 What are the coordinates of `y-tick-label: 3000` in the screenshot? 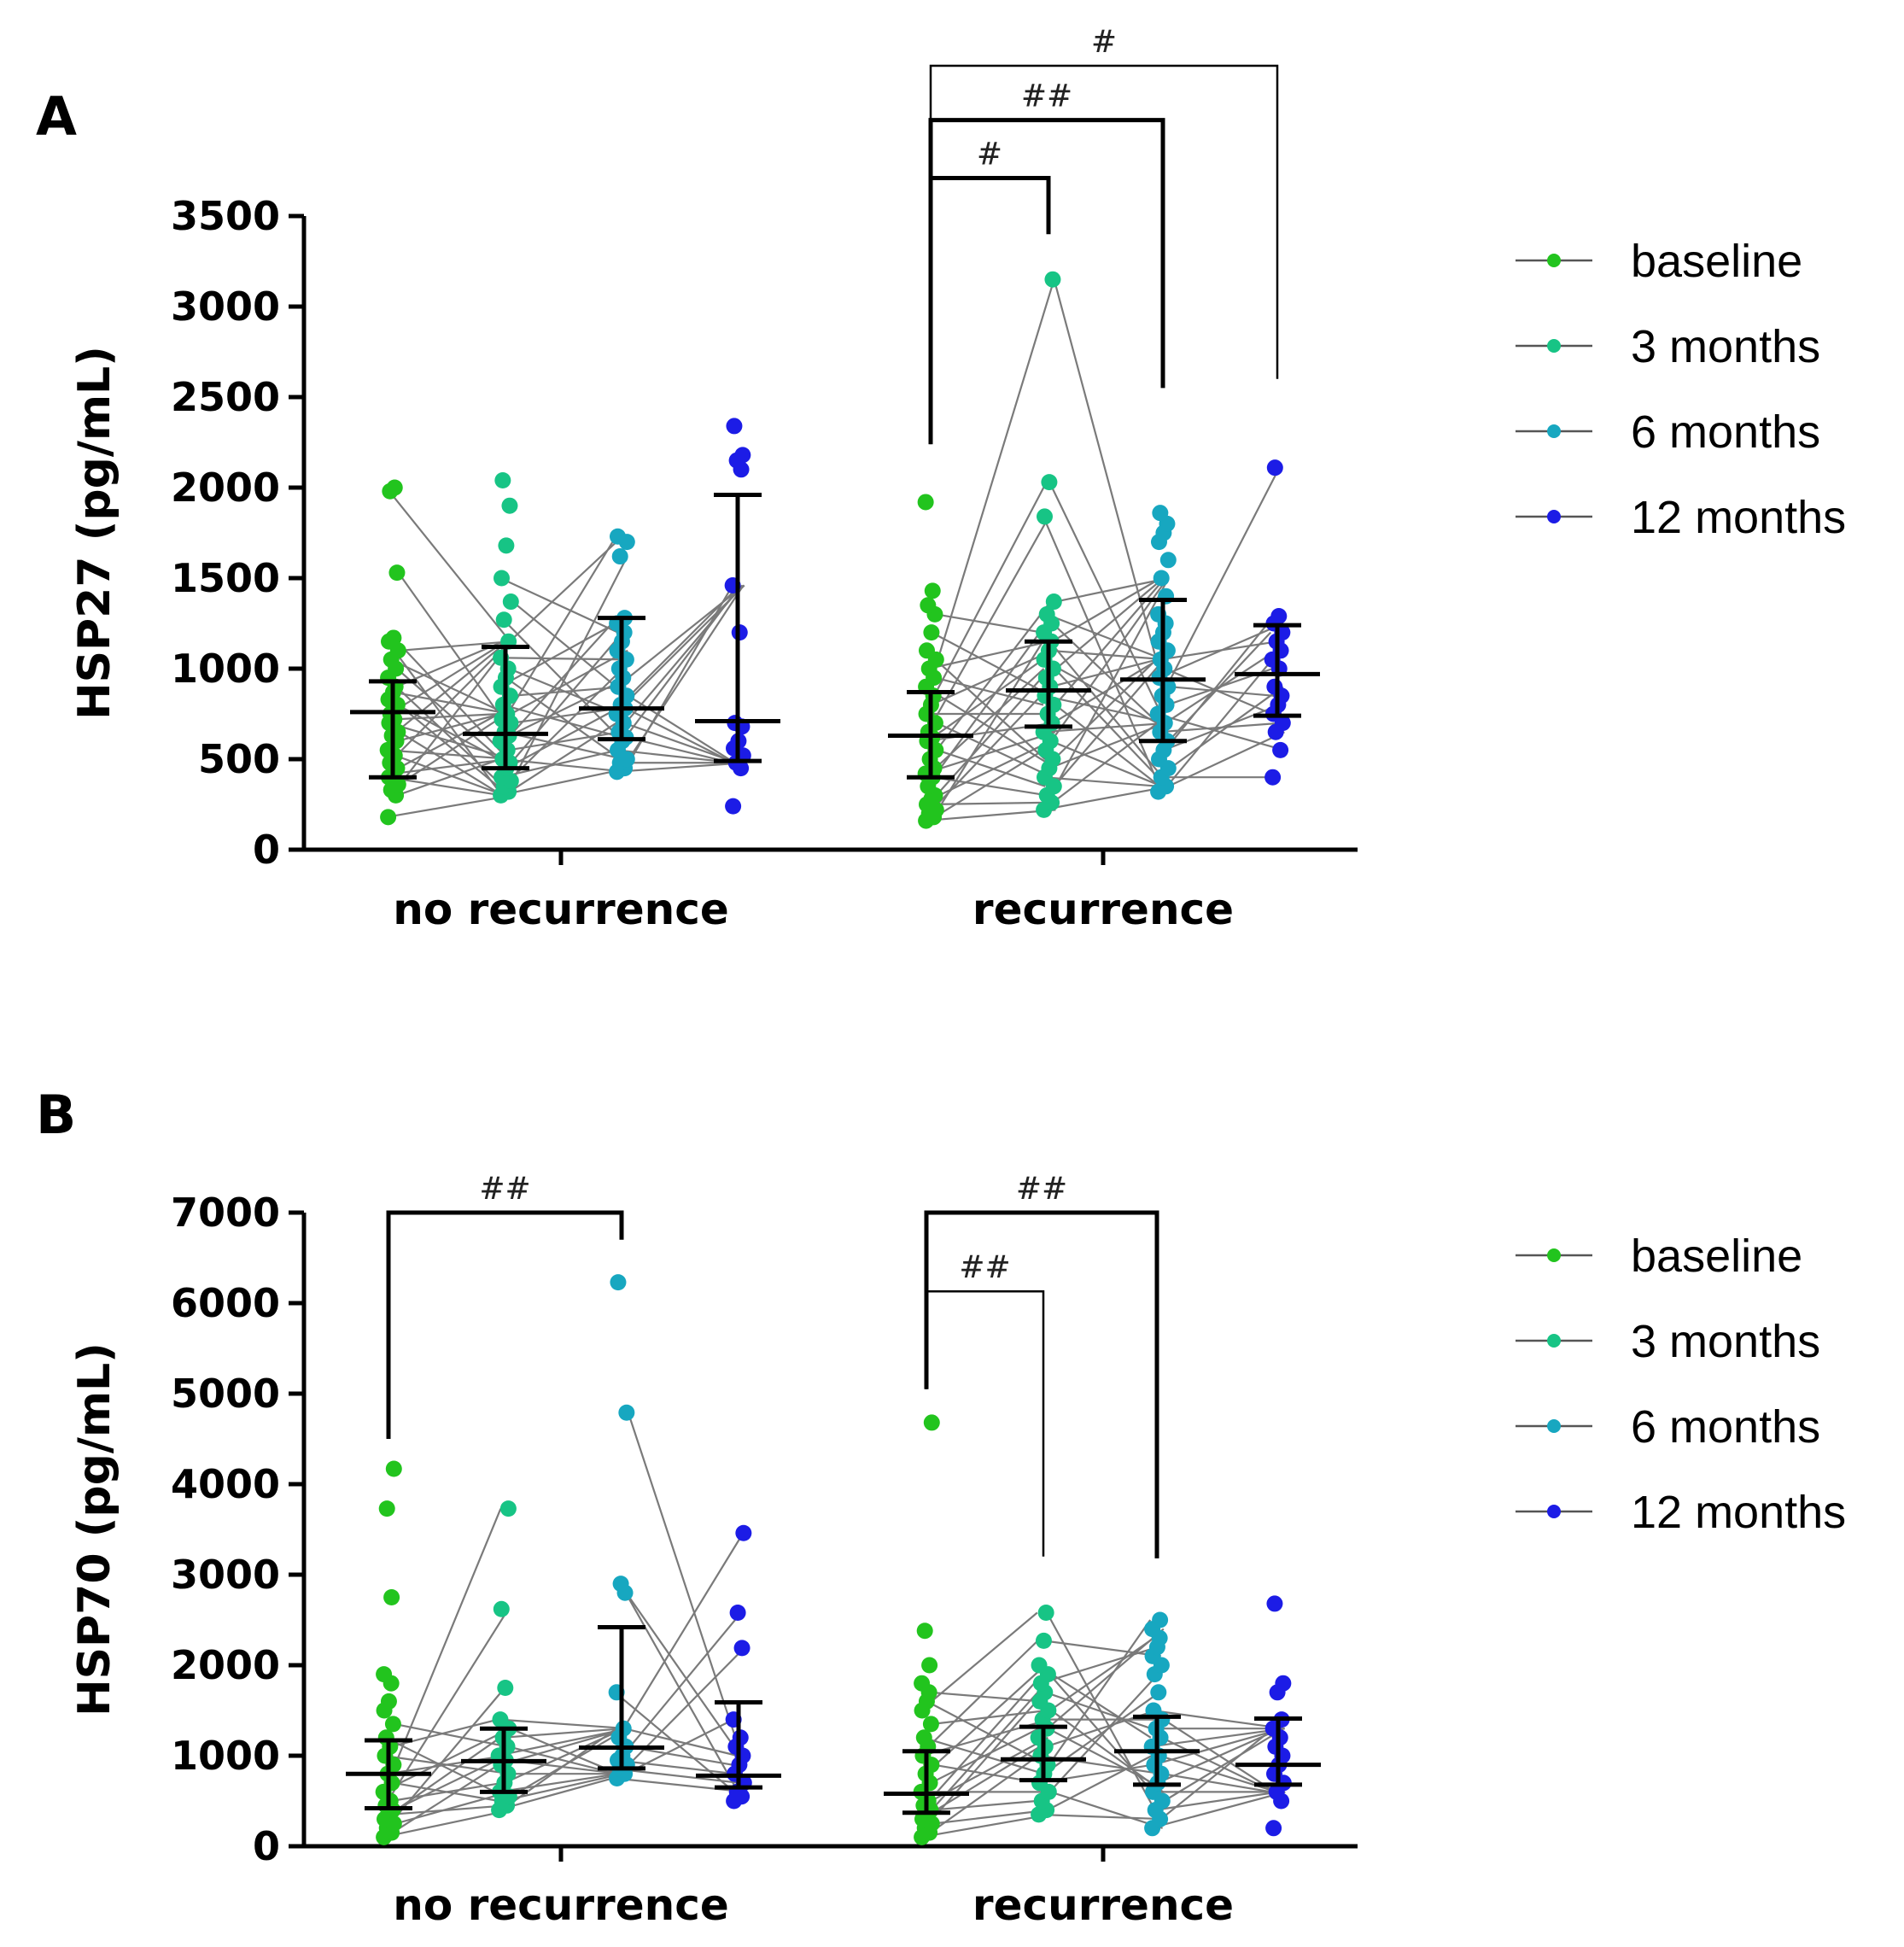 It's located at (225, 1575).